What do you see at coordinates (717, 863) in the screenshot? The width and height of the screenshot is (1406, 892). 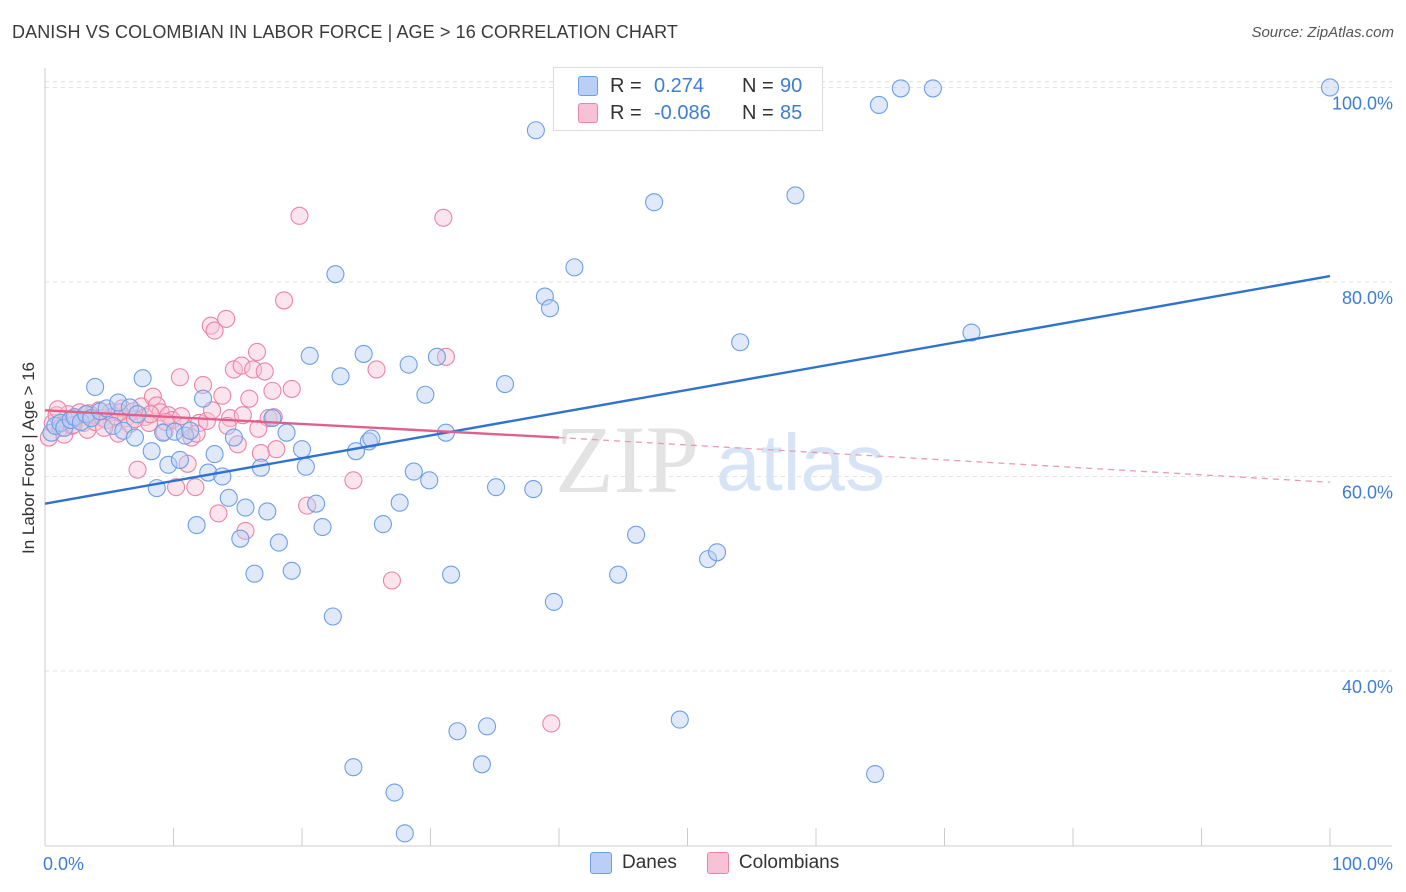 I see `legend-swatch-colombians` at bounding box center [717, 863].